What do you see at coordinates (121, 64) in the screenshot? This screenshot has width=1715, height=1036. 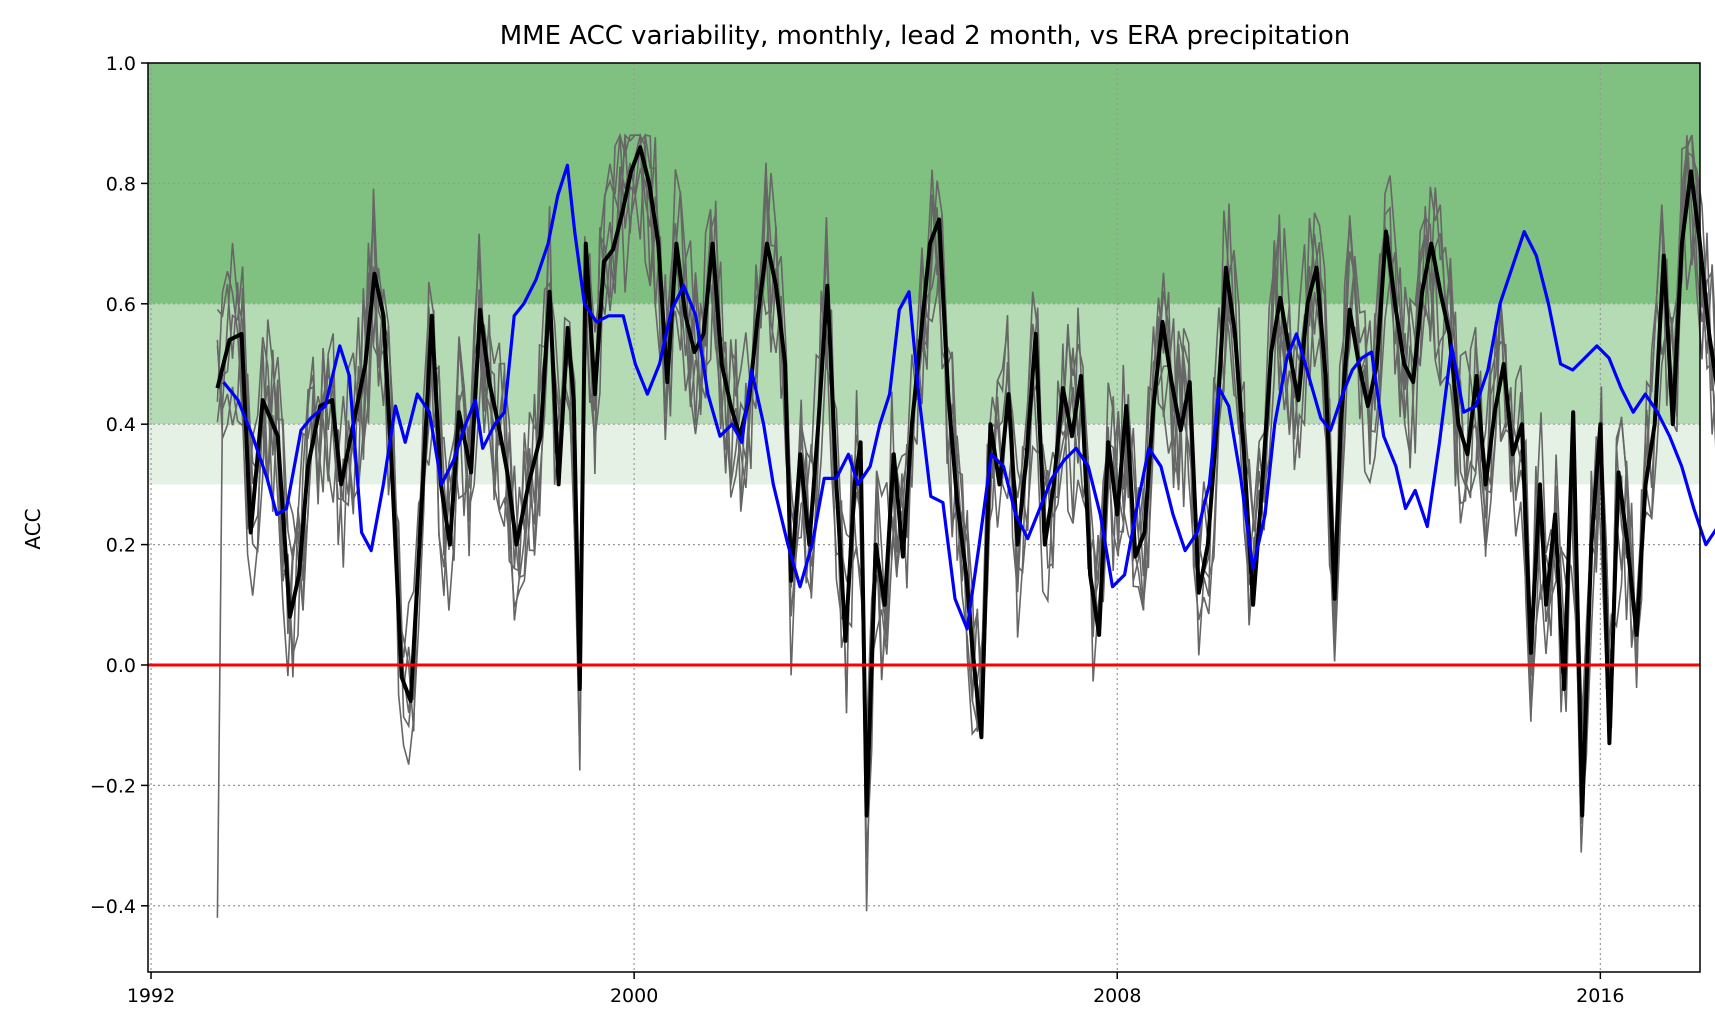 I see `y-tick-label: 1.0` at bounding box center [121, 64].